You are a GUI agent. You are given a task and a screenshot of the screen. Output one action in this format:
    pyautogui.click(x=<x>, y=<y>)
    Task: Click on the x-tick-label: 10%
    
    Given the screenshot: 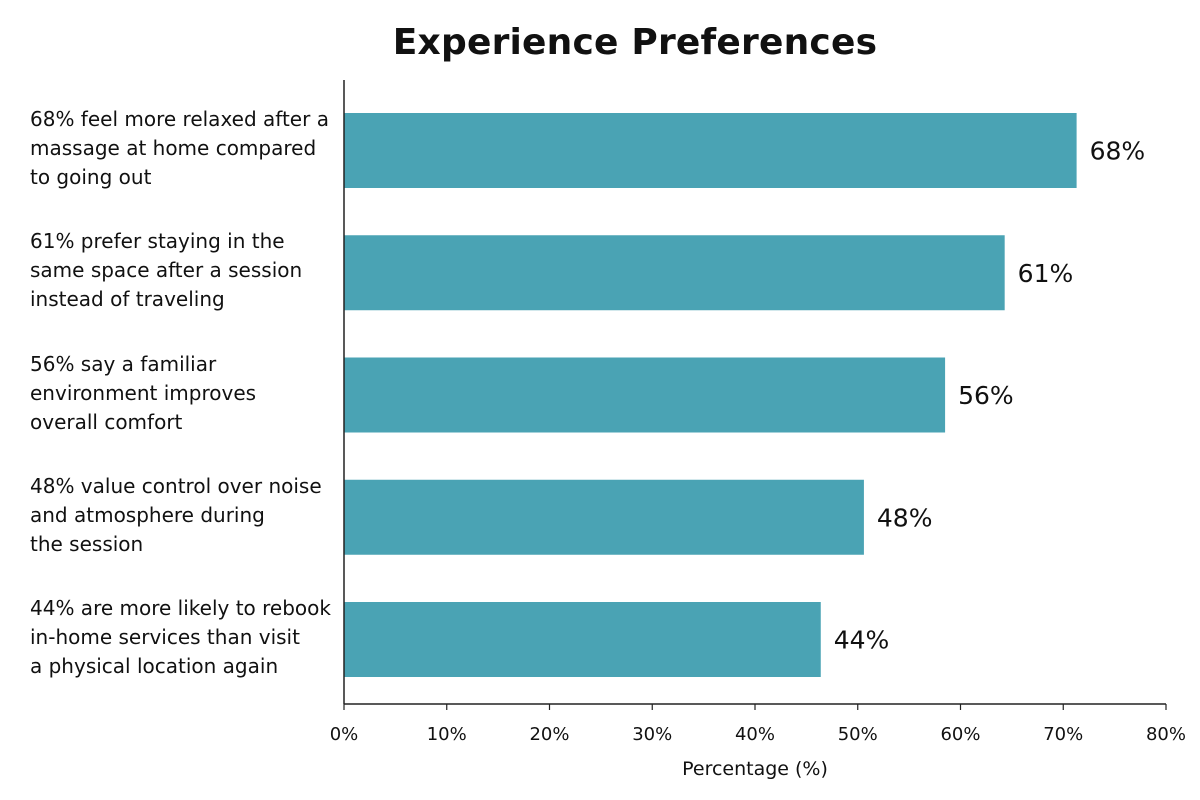 What is the action you would take?
    pyautogui.click(x=447, y=734)
    